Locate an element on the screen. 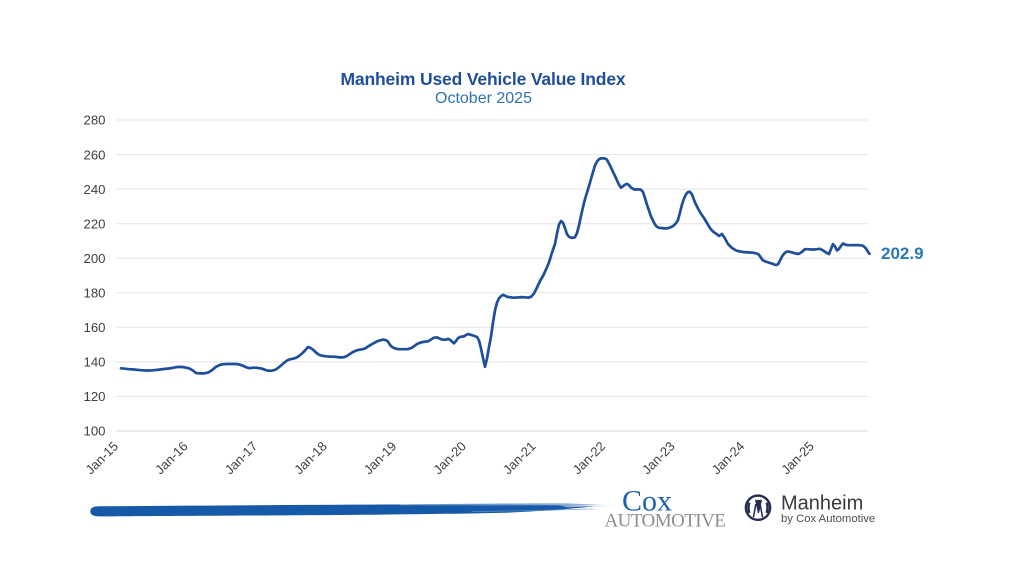 This screenshot has width=1024, height=576. svg-text: 260 is located at coordinates (94, 154).